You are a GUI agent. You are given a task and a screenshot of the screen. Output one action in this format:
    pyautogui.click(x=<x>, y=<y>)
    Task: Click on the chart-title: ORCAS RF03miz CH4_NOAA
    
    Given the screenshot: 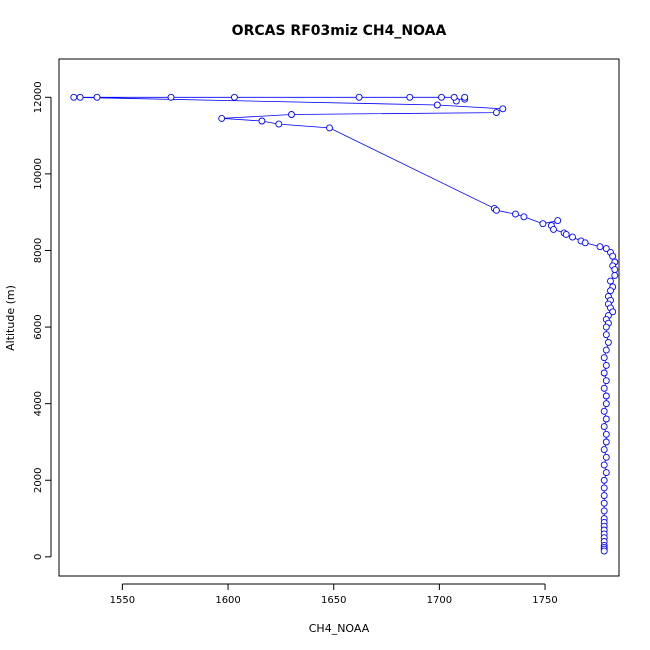 What is the action you would take?
    pyautogui.click(x=339, y=31)
    